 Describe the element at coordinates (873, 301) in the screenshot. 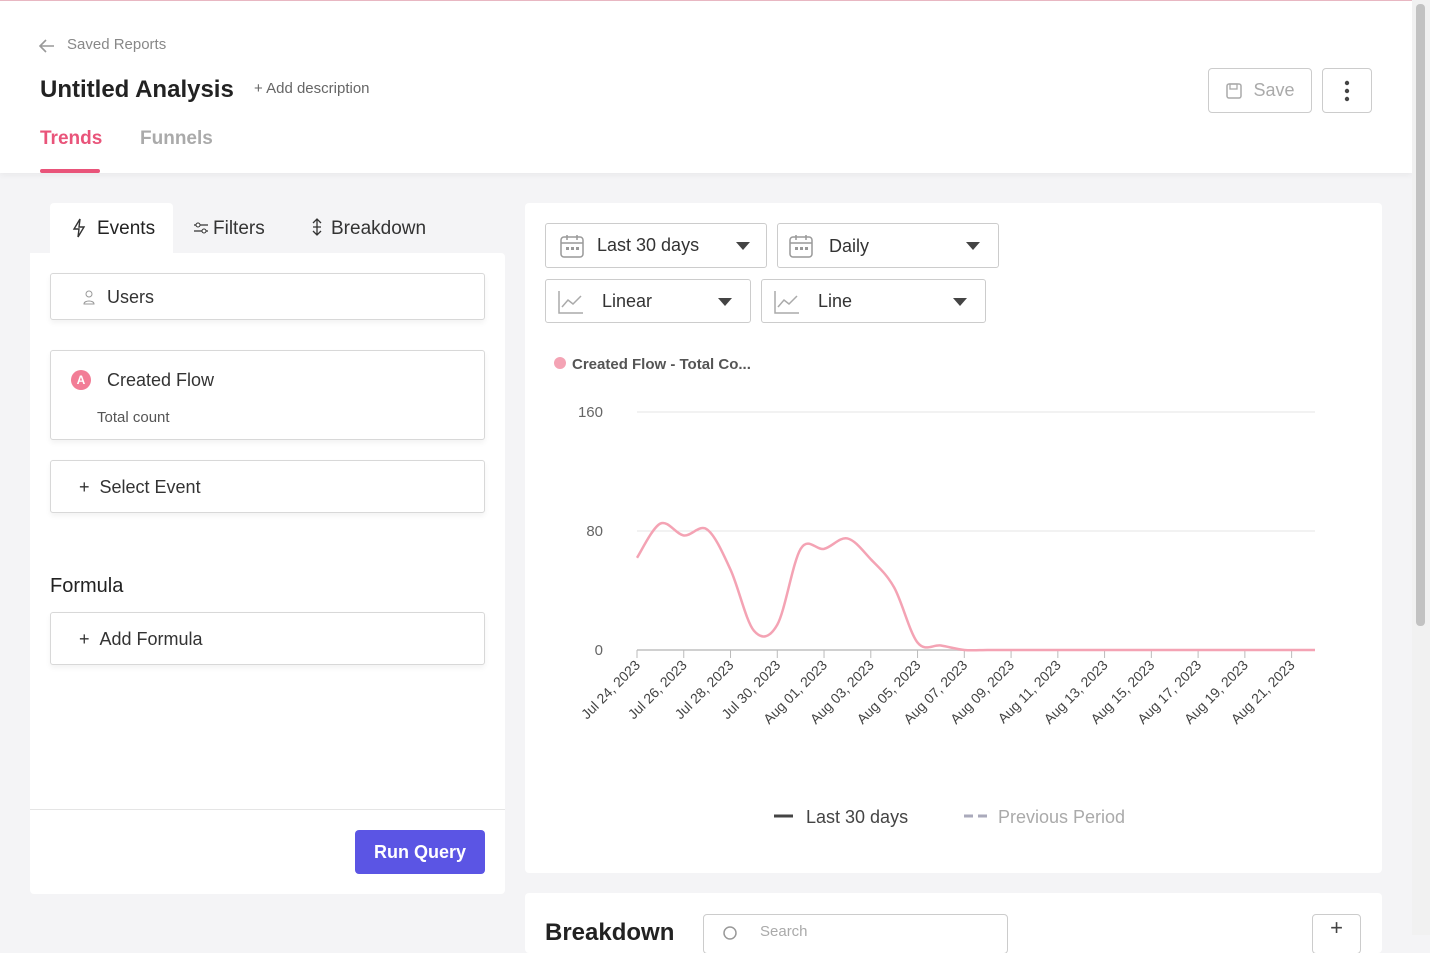

I see `chart-kind-dropdown: Line` at that location.